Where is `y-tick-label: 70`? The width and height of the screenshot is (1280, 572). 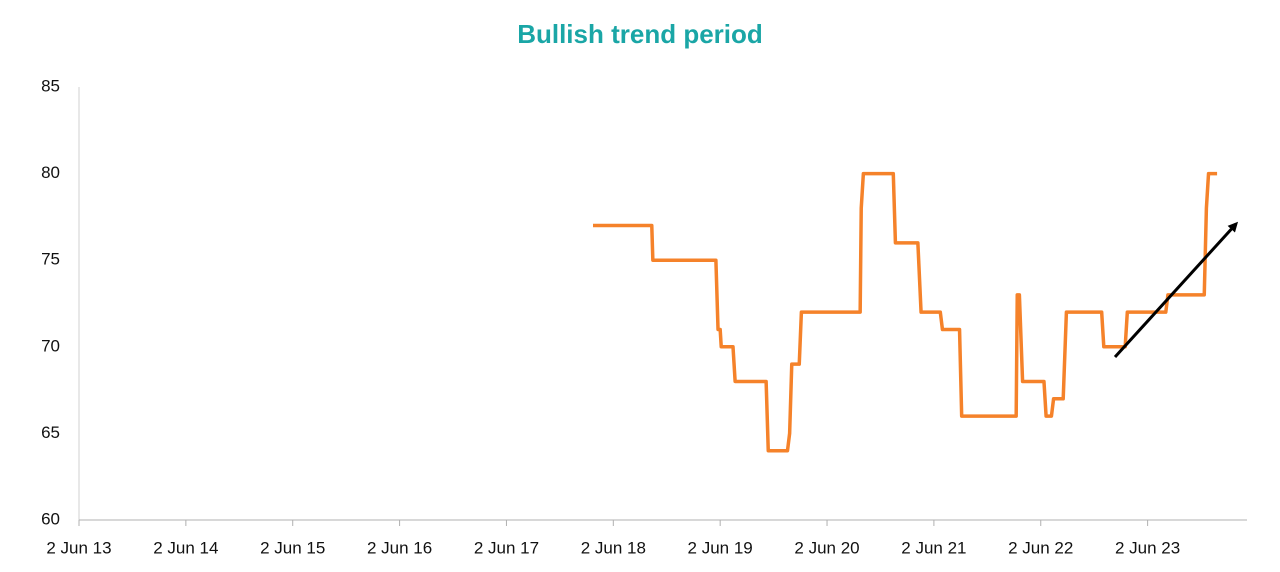
y-tick-label: 70 is located at coordinates (50, 345).